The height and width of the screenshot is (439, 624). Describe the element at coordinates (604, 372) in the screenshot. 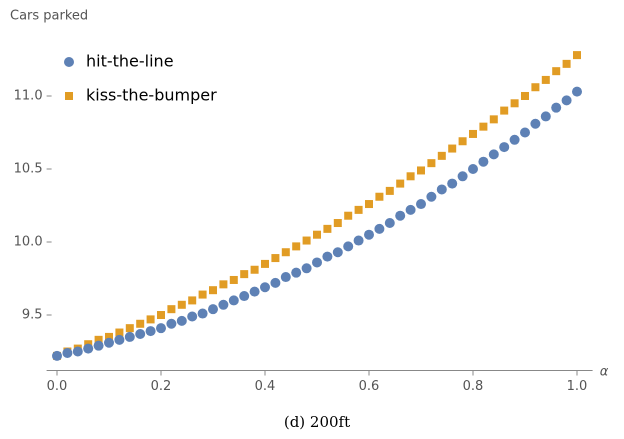

I see `x-axis-label: α` at that location.